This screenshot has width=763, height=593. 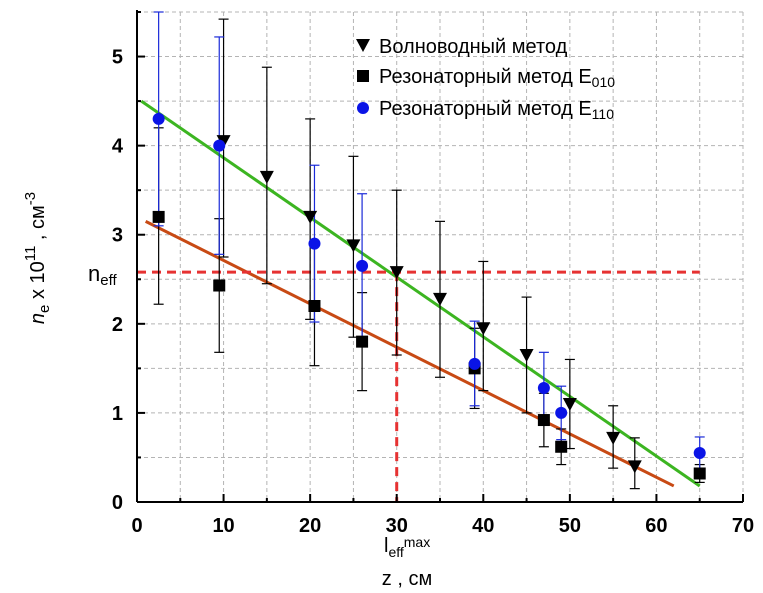 What do you see at coordinates (656, 526) in the screenshot?
I see `x-tick-label: 60` at bounding box center [656, 526].